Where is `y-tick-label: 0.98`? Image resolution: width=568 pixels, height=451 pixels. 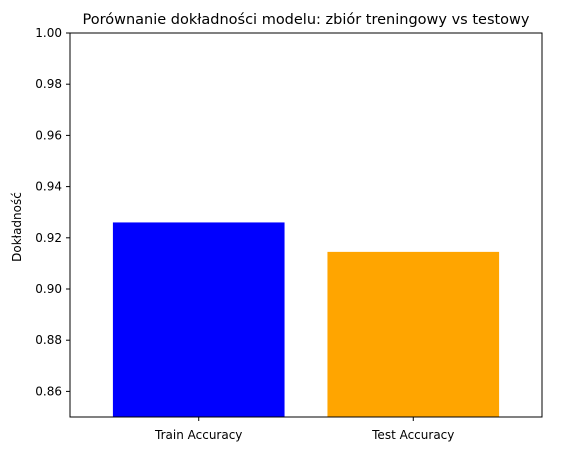 y-tick-label: 0.98 is located at coordinates (48, 84).